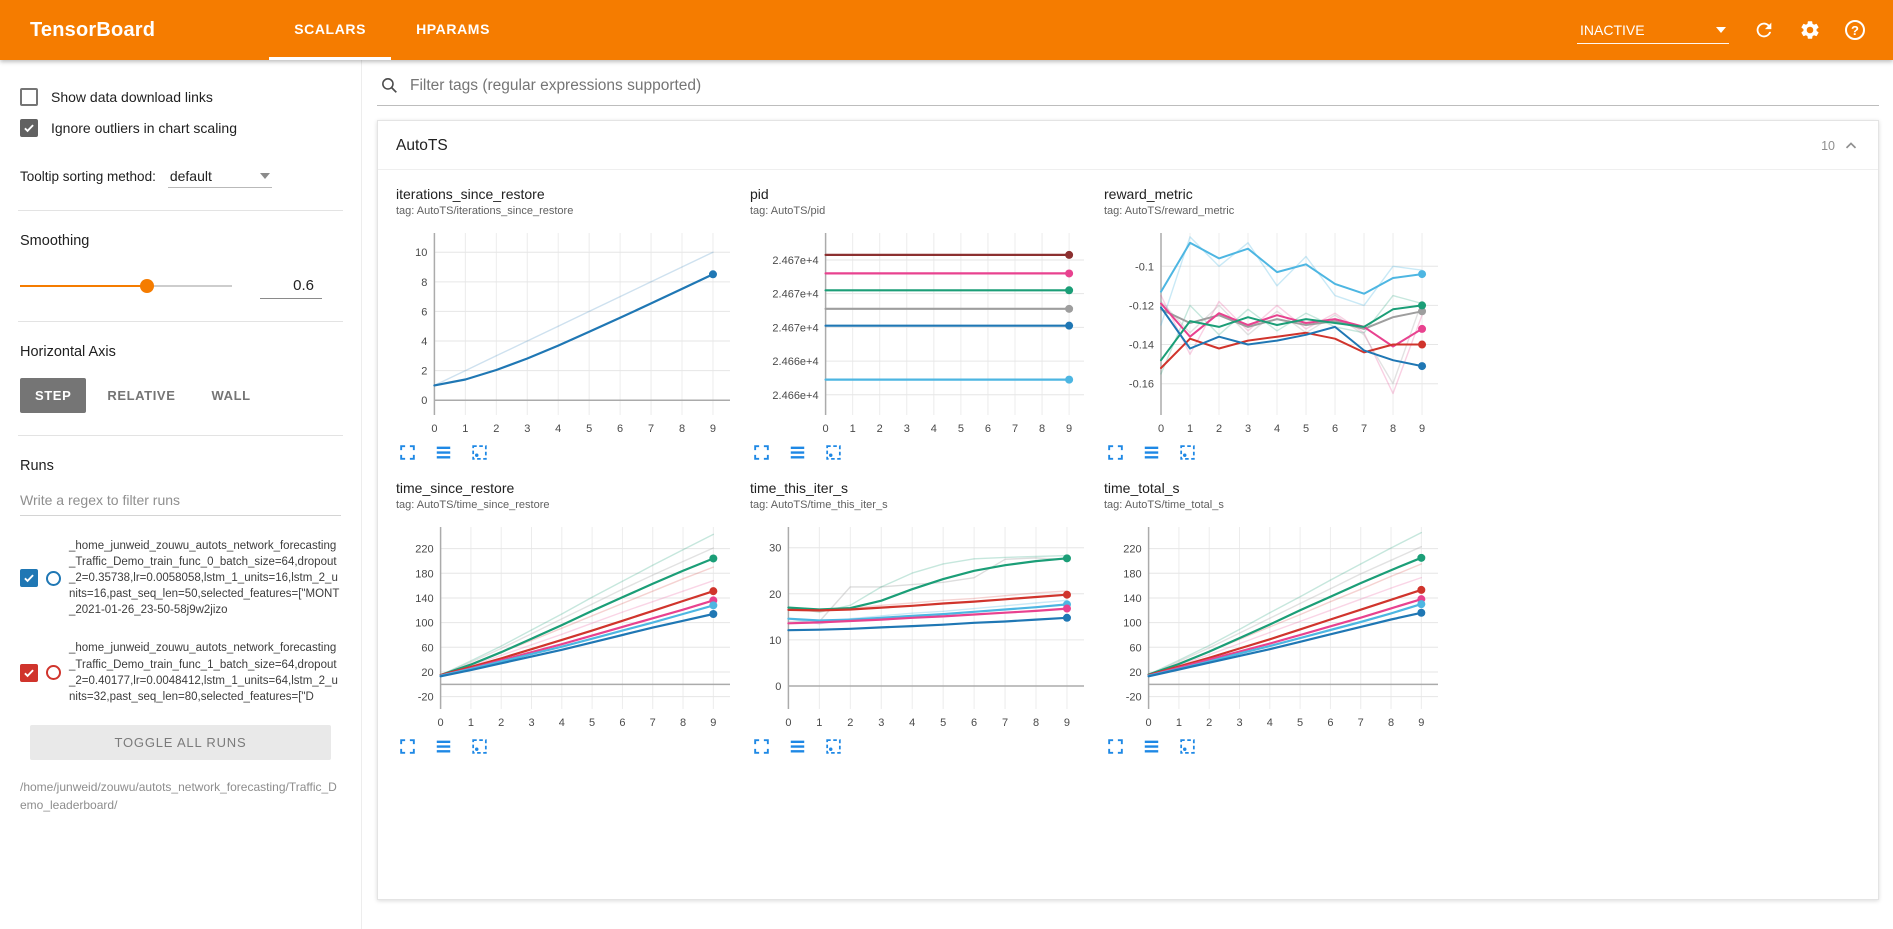 The image size is (1893, 929). Describe the element at coordinates (1721, 29) in the screenshot. I see `chevron-down-icon` at that location.